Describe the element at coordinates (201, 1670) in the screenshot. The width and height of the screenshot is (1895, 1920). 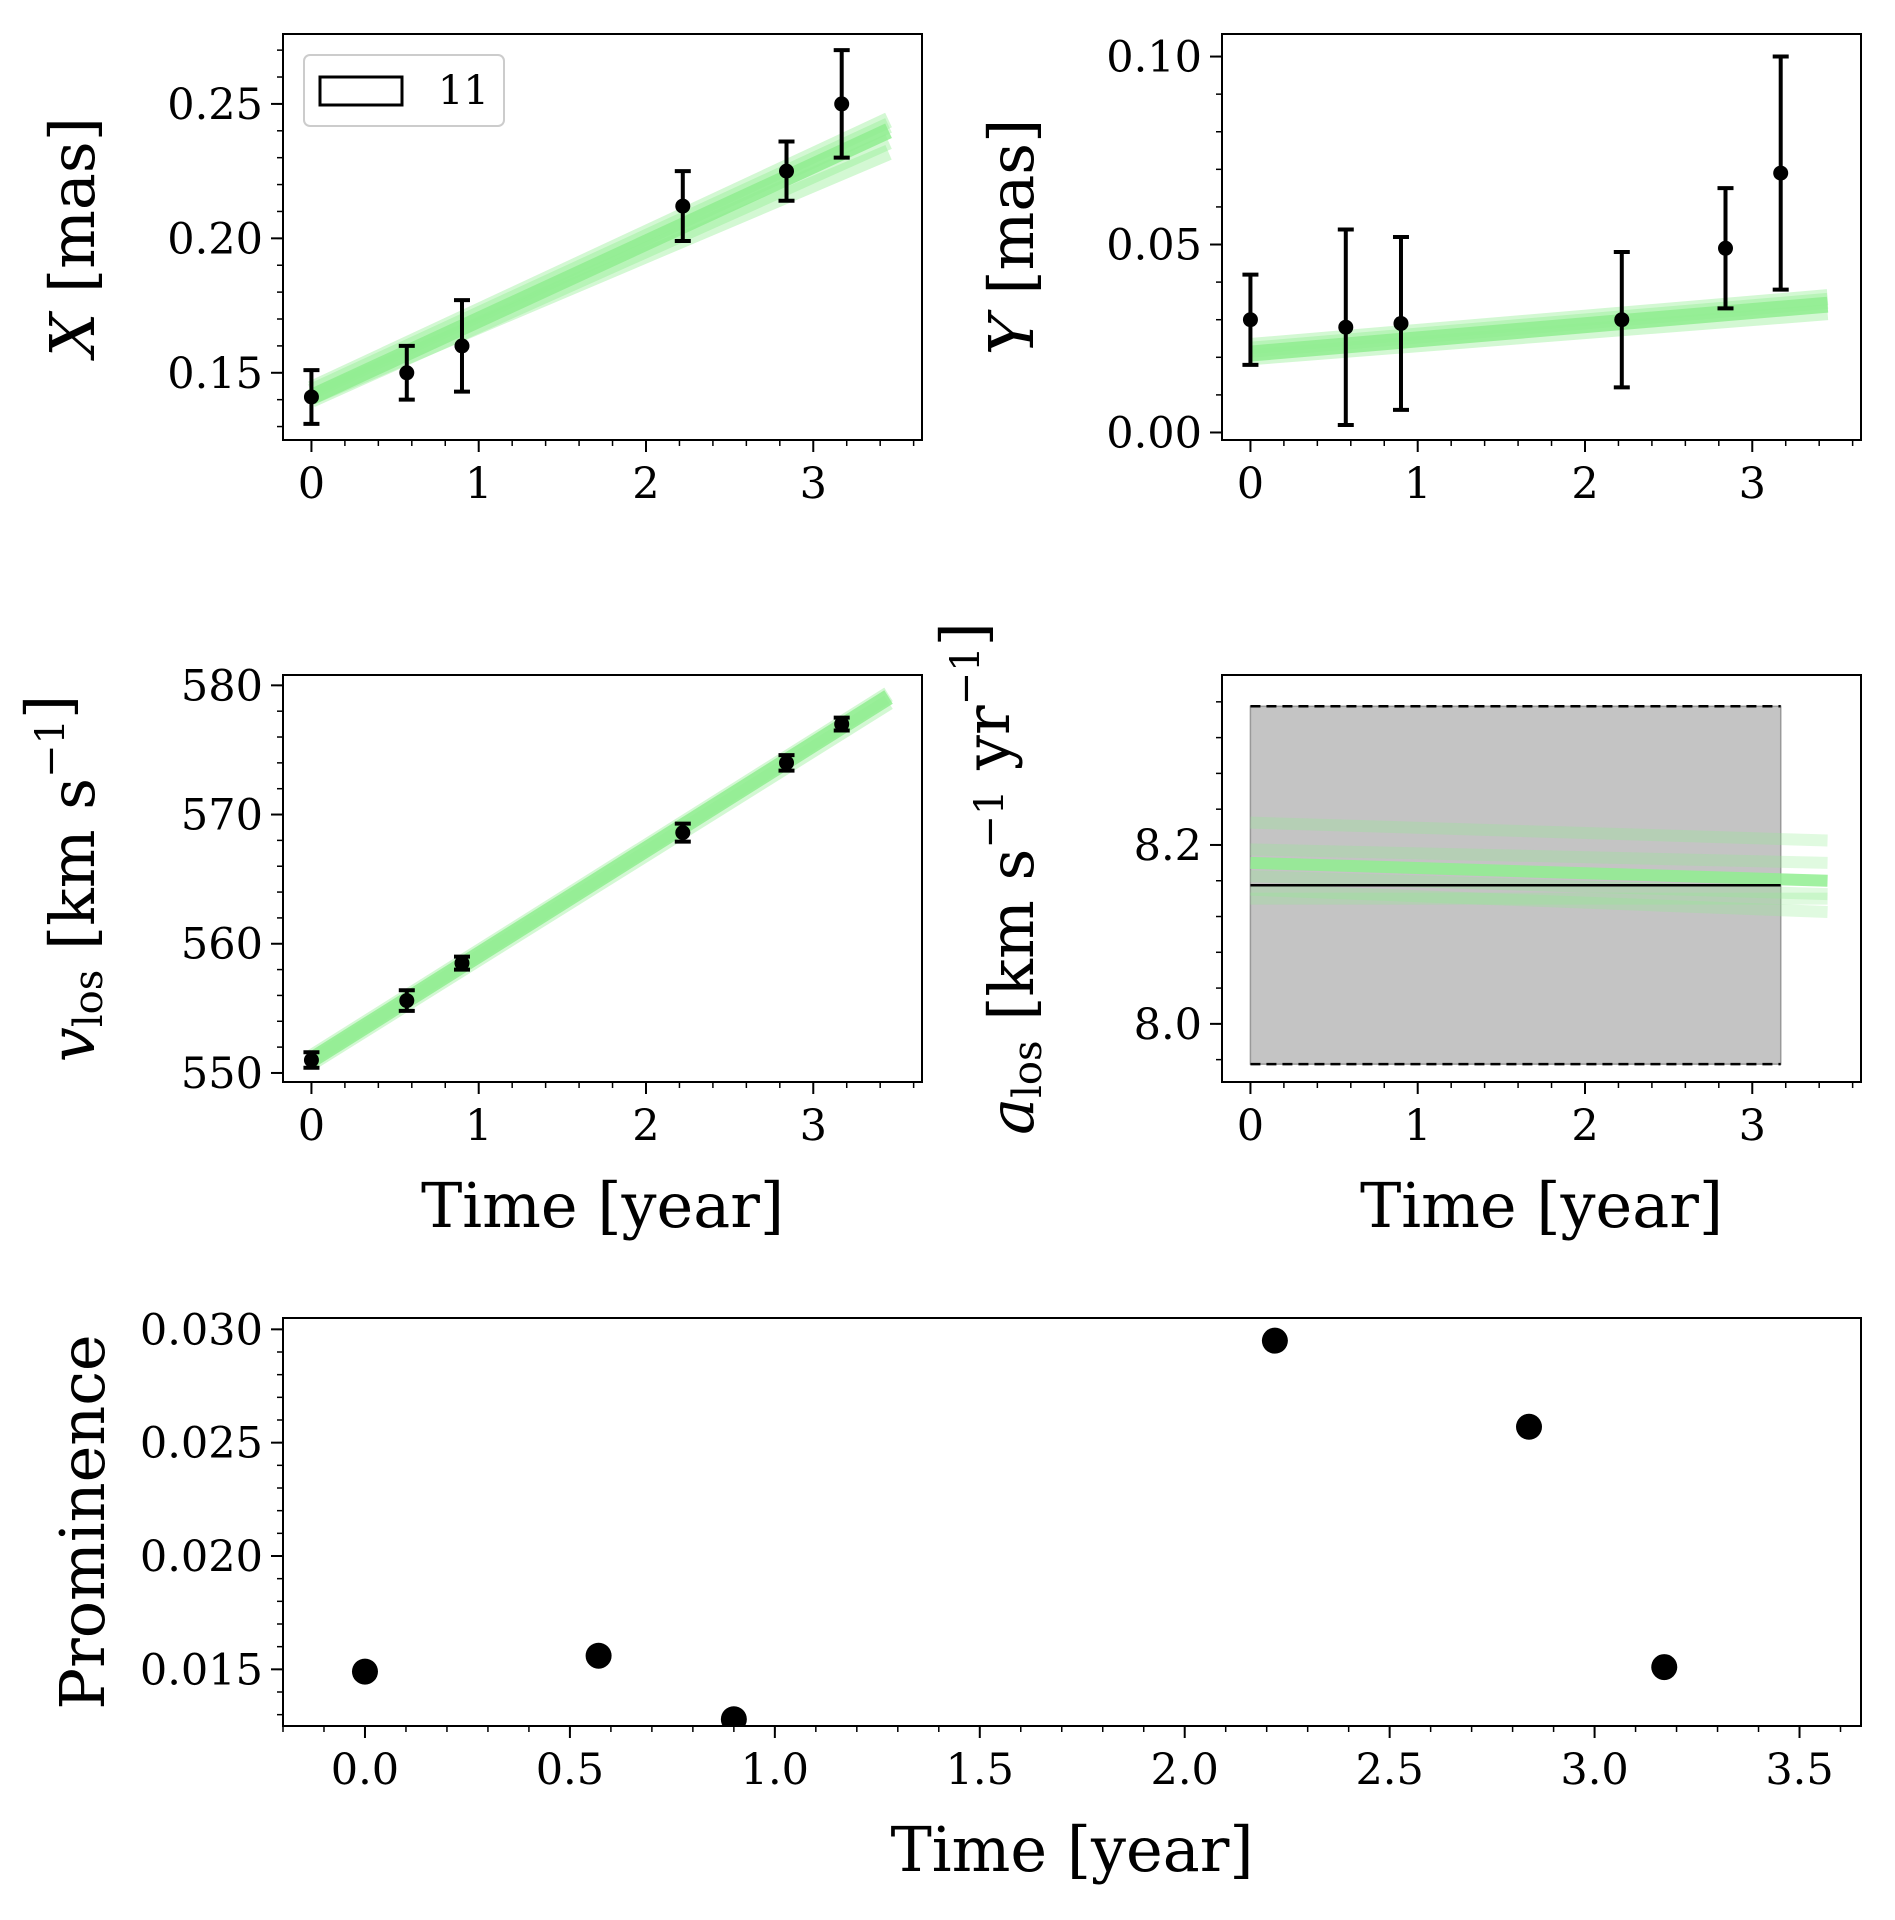
I see `y-tick-label: 0.015` at that location.